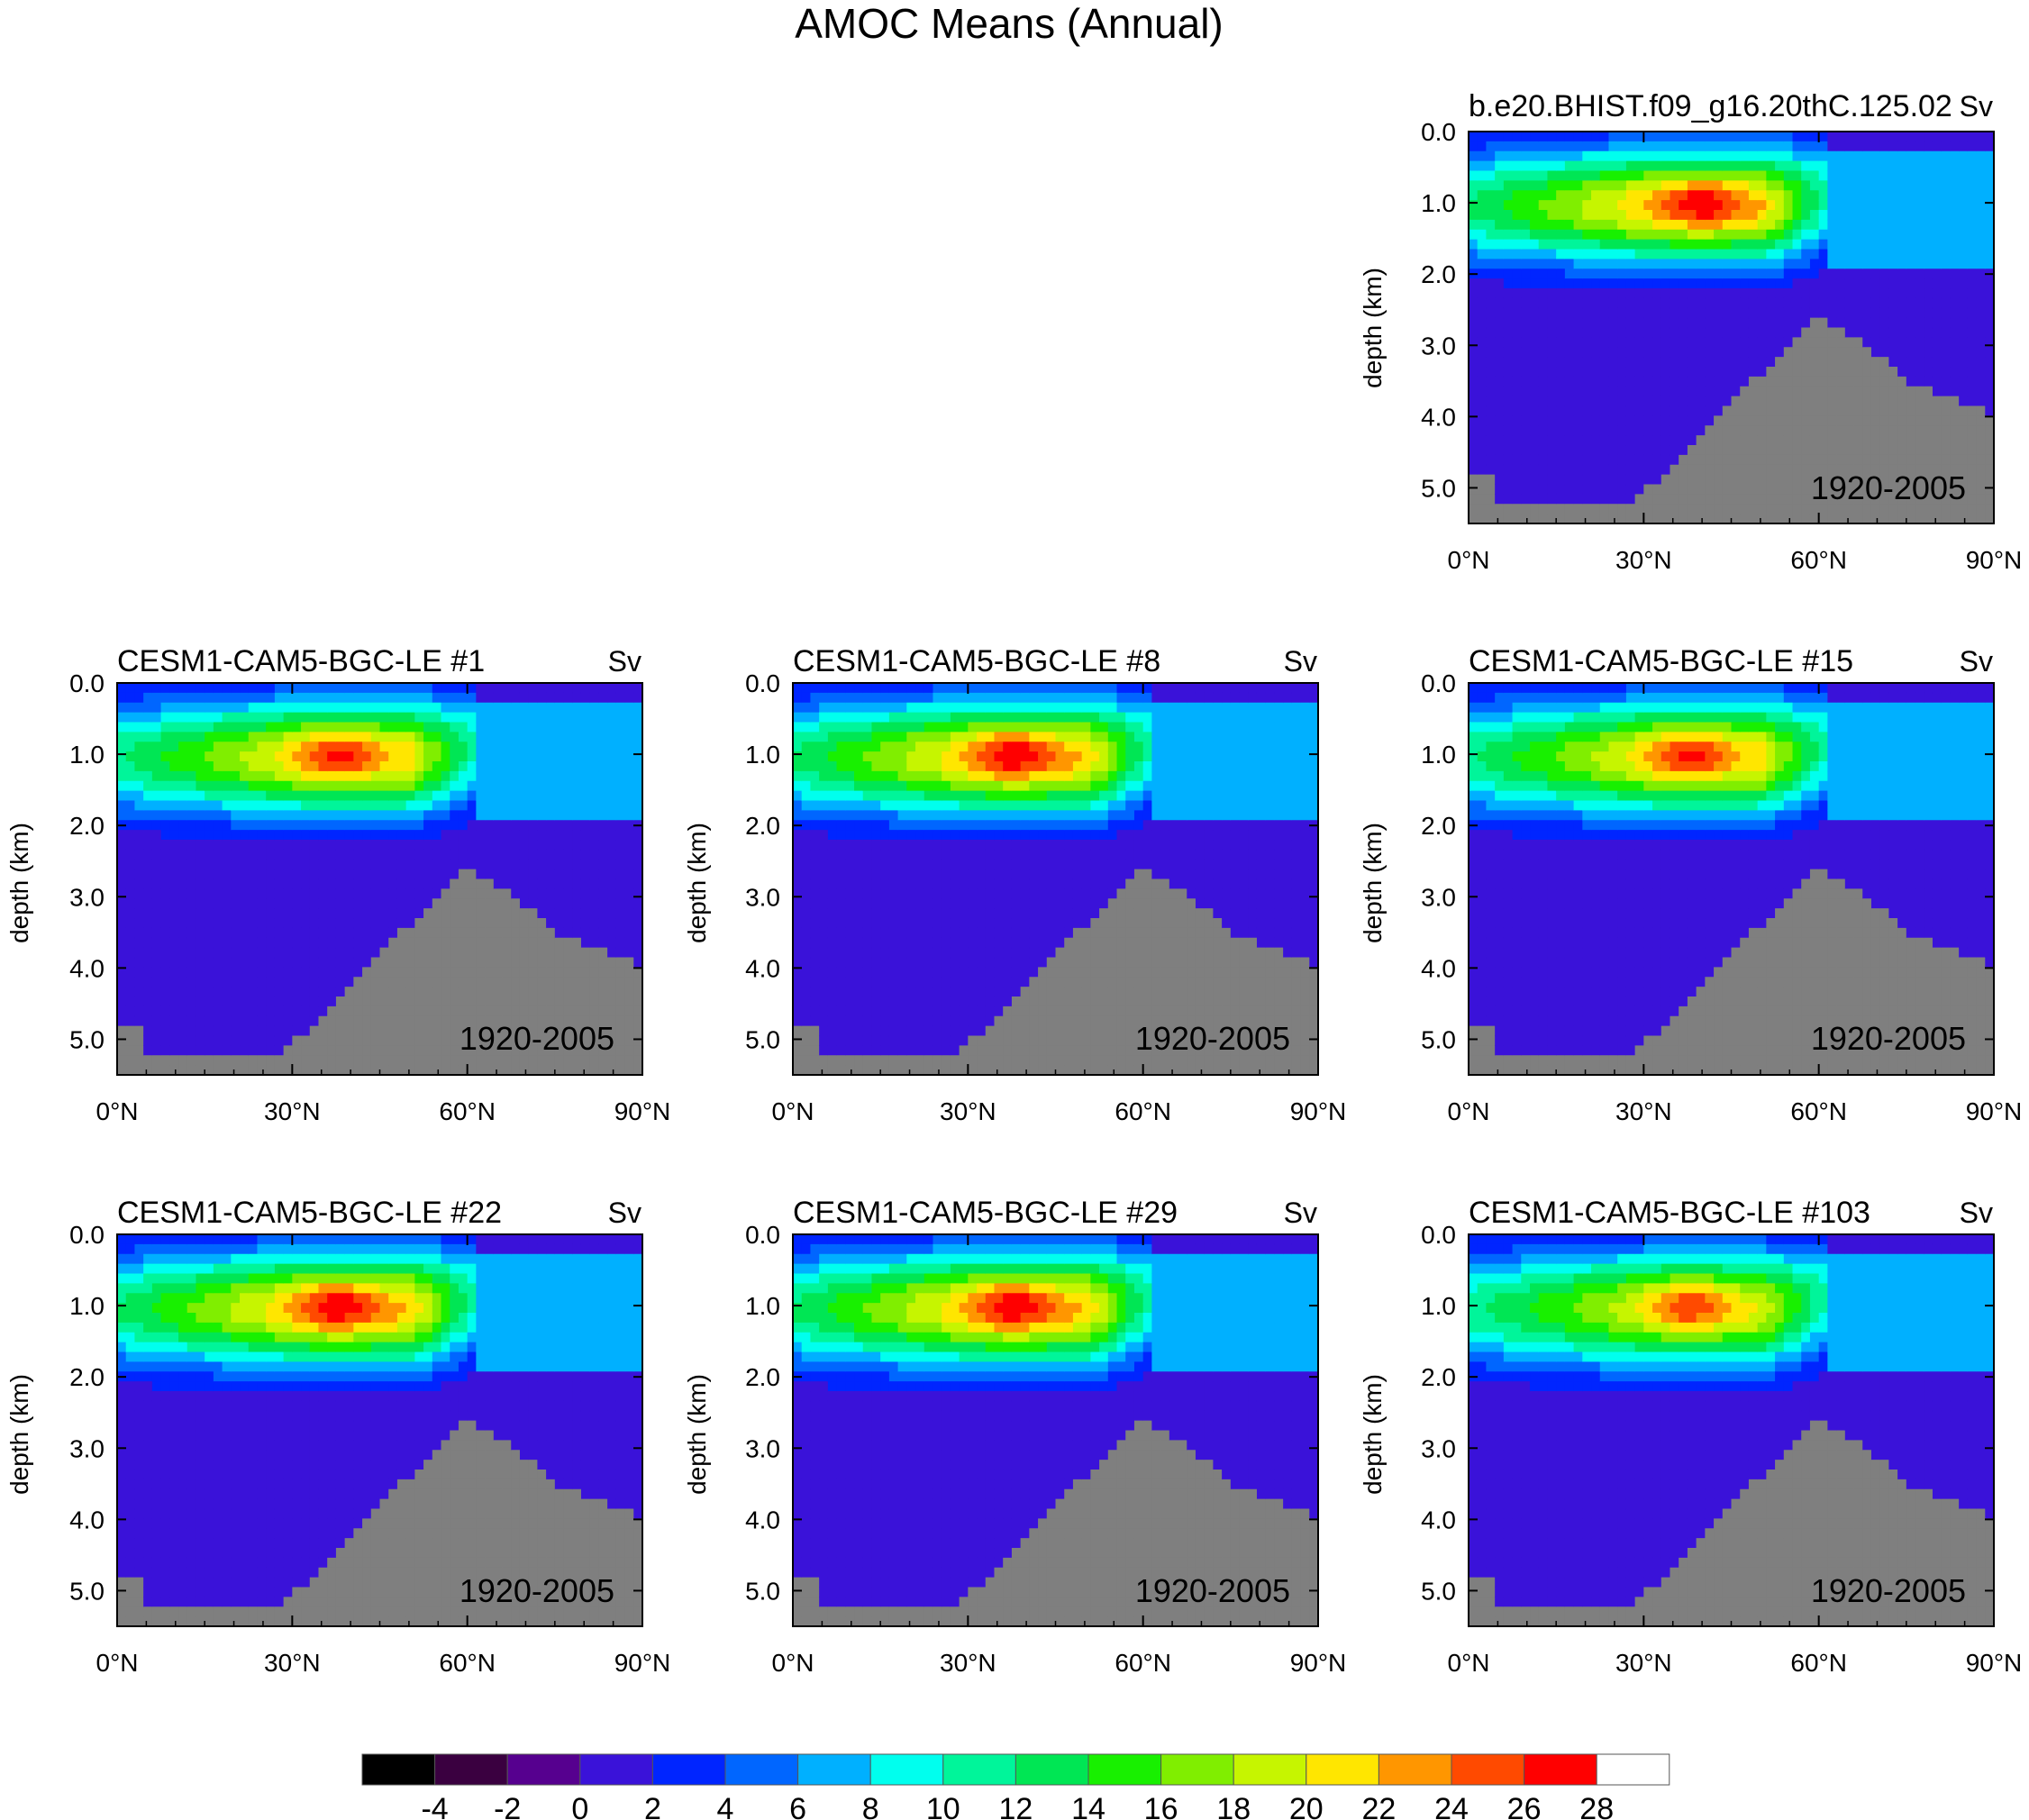 This screenshot has width=2029, height=1820. What do you see at coordinates (536, 1038) in the screenshot?
I see `panel-period: 1920-2005` at bounding box center [536, 1038].